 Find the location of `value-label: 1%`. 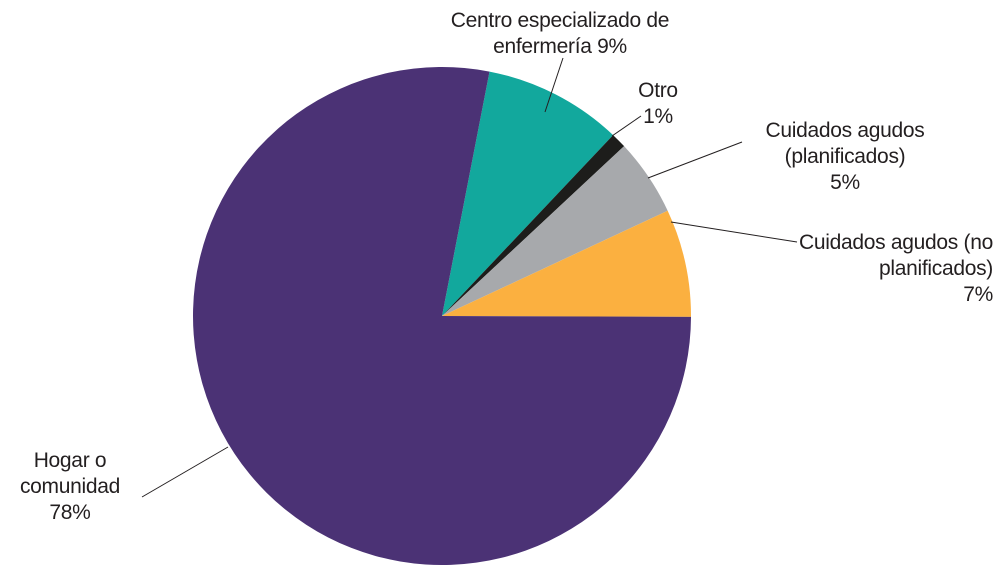

value-label: 1% is located at coordinates (658, 116).